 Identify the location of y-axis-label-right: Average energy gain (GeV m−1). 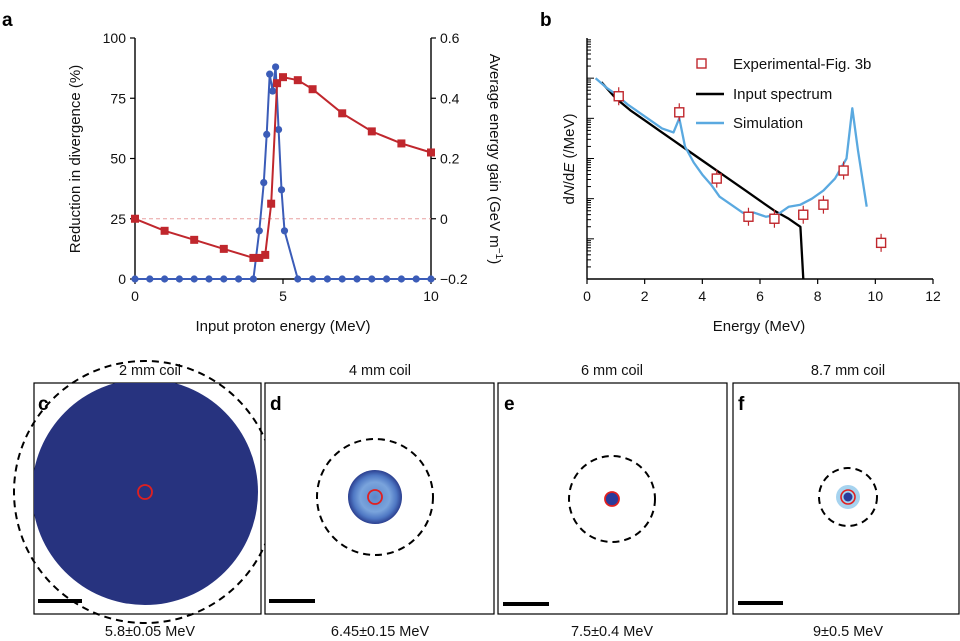
(495, 159).